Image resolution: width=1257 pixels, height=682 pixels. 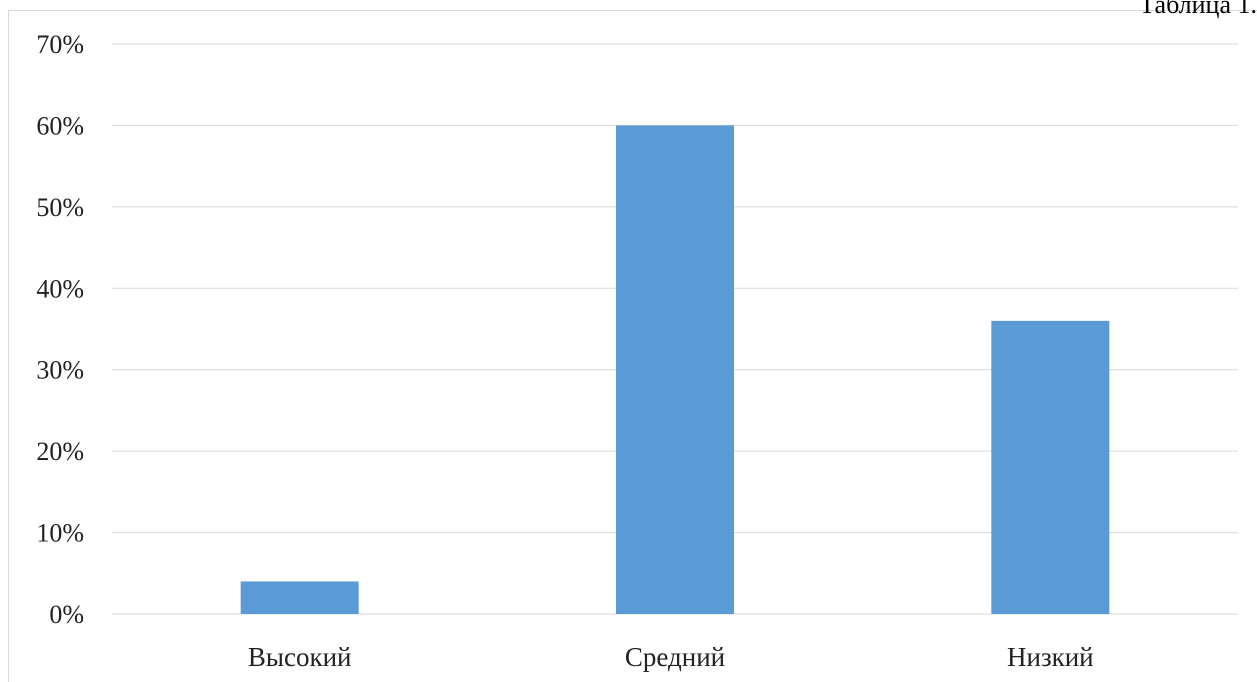 What do you see at coordinates (60, 451) in the screenshot?
I see `y-tick-label: 20%` at bounding box center [60, 451].